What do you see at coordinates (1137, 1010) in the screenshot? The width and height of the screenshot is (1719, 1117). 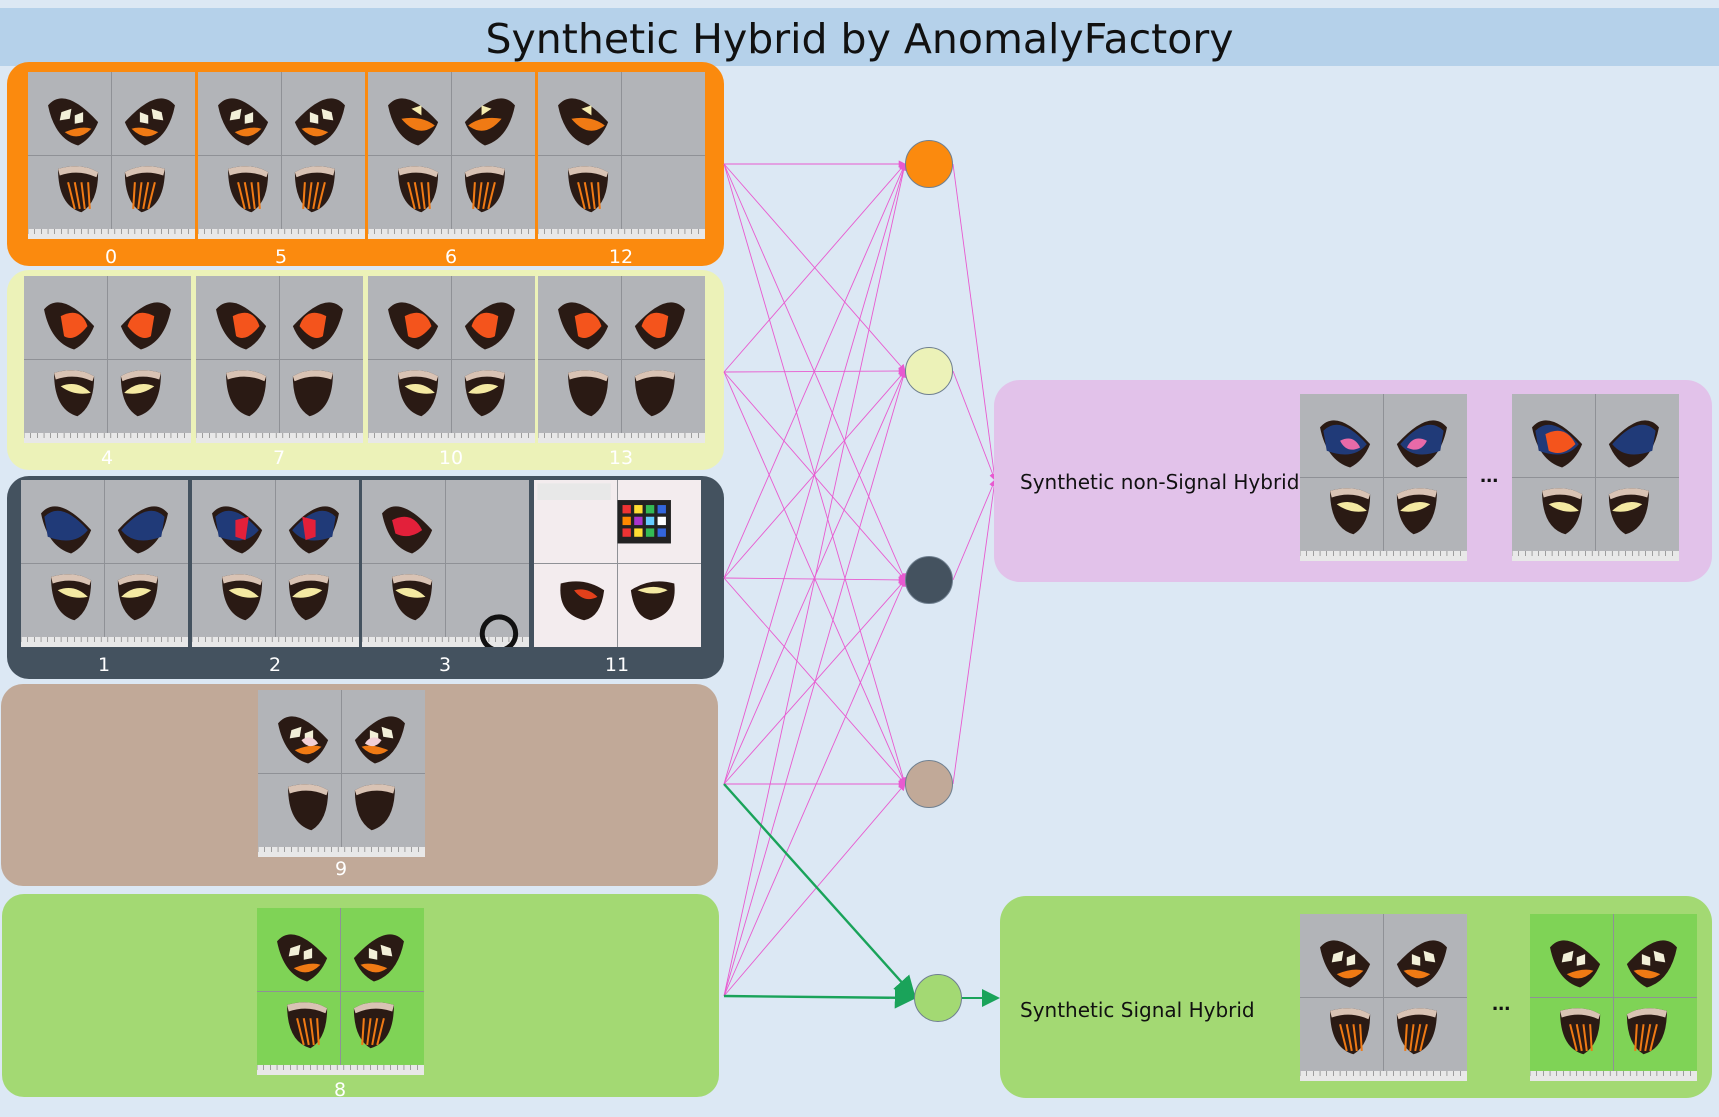 I see `signal-hybrid-label: Synthetic Signal Hybrid` at bounding box center [1137, 1010].